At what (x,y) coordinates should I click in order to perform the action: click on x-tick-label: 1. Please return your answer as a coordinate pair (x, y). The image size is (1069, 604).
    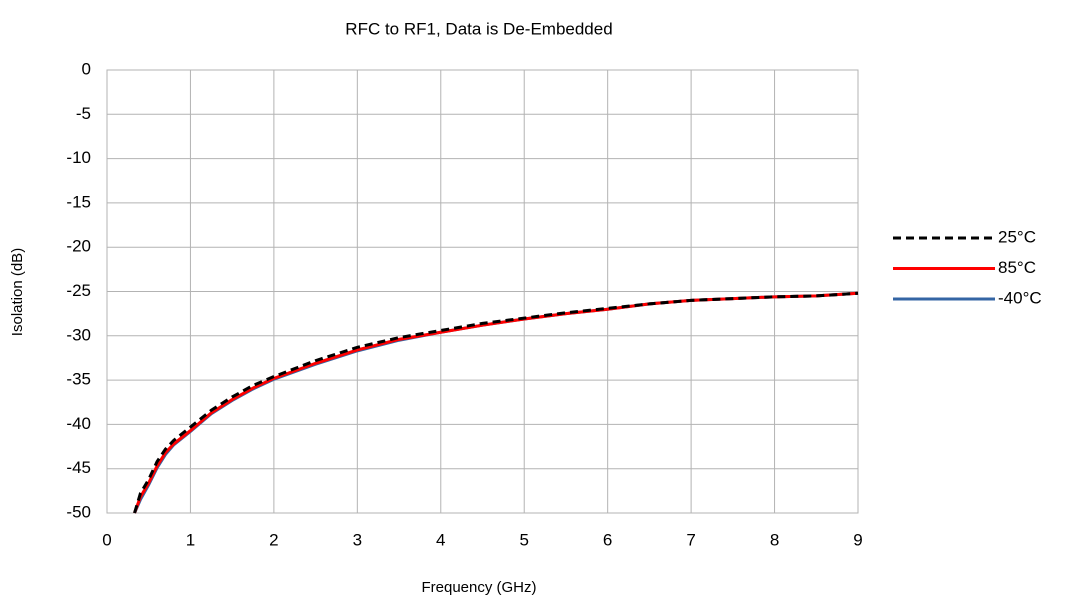
    Looking at the image, I should click on (190, 539).